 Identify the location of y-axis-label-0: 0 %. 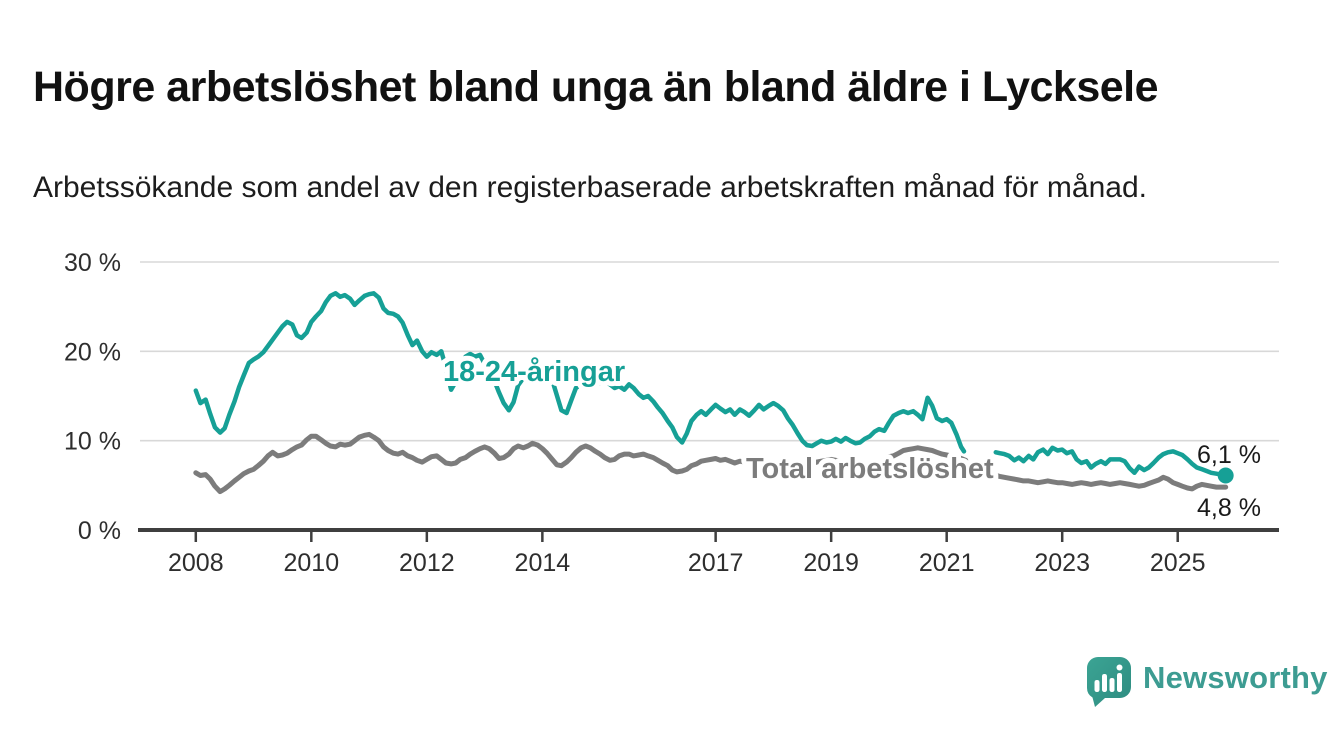
(99, 531).